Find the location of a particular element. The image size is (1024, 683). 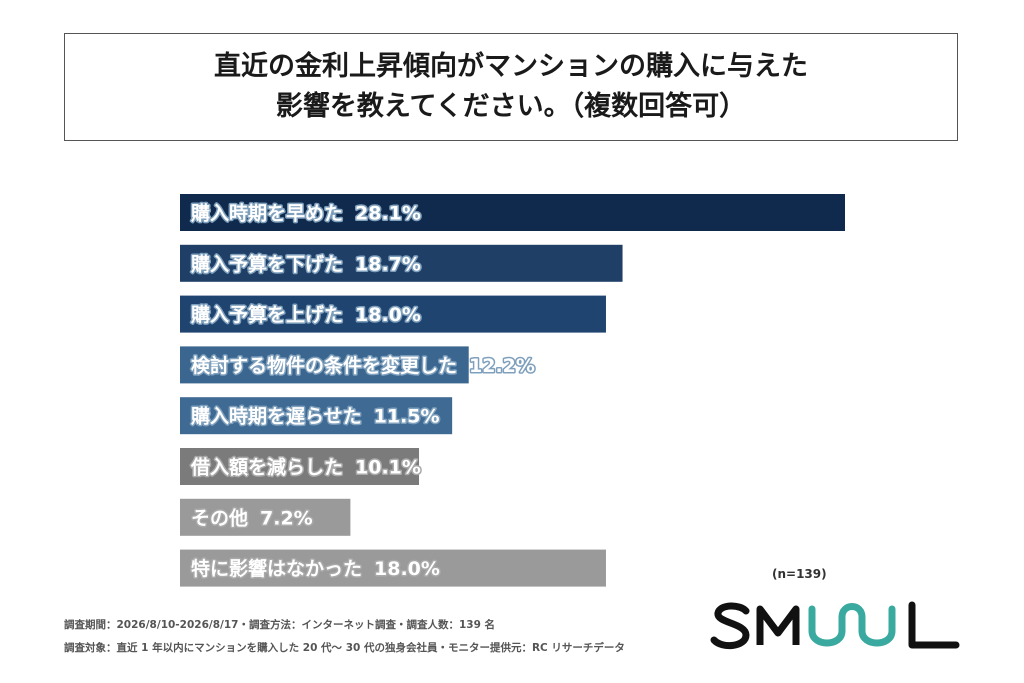

bar-label-4: 検討する物件の条件を変更した 12.2% is located at coordinates (363, 365).